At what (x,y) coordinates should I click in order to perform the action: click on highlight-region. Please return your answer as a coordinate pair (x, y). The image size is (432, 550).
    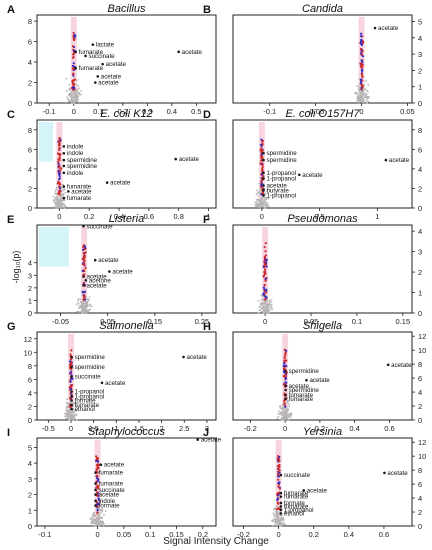
    Looking at the image, I should click on (54, 247).